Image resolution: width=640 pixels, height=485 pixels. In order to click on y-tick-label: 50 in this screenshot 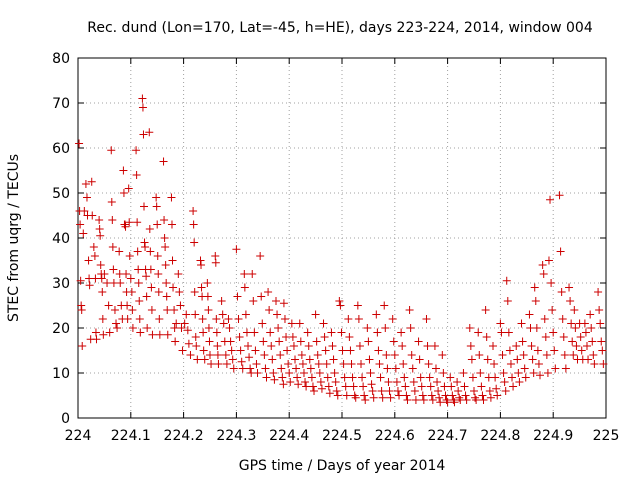, I will do `click(61, 194)`.